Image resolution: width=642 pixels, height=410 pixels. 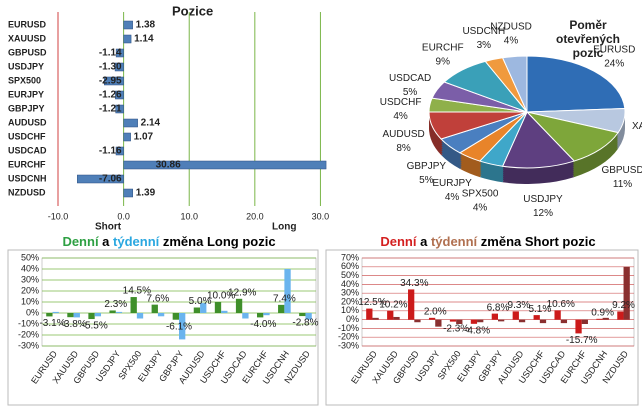 What do you see at coordinates (427, 166) in the screenshot?
I see `pie-label: GBPJPY` at bounding box center [427, 166].